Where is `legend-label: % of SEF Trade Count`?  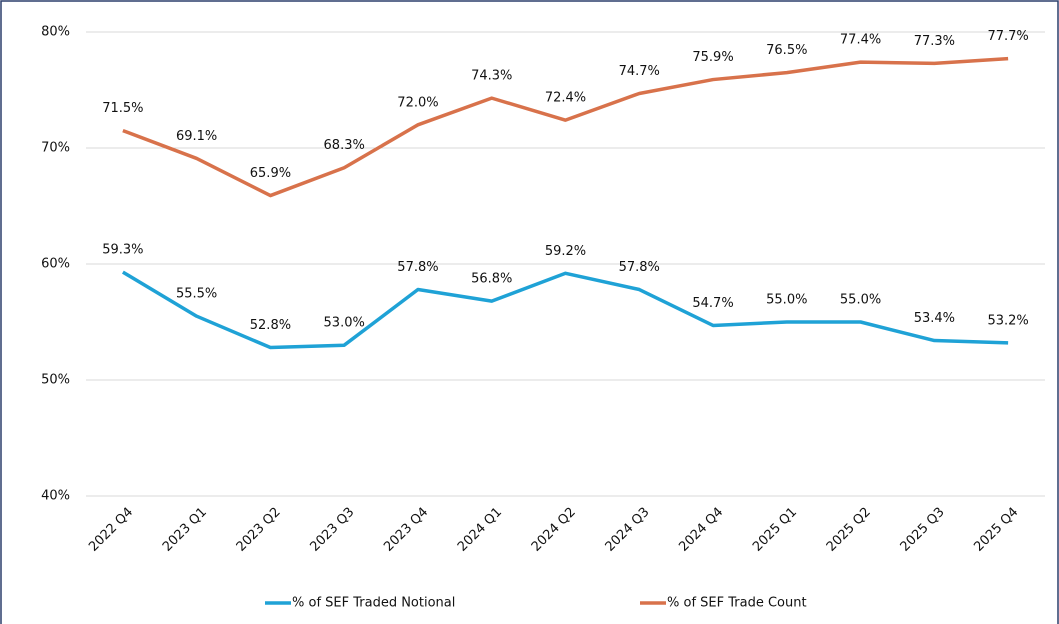
legend-label: % of SEF Trade Count is located at coordinates (737, 603).